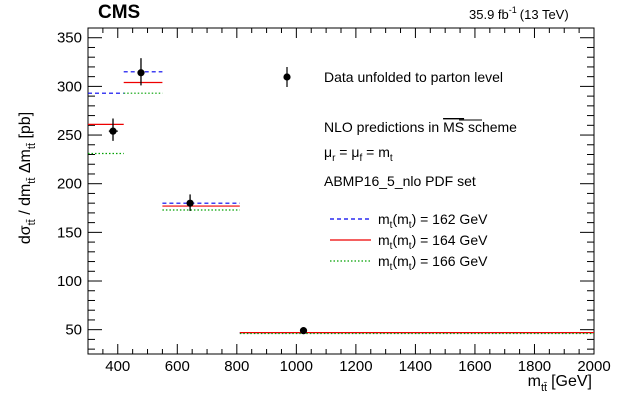 This screenshot has height=407, width=630. I want to click on x-tick-label: 800, so click(236, 366).